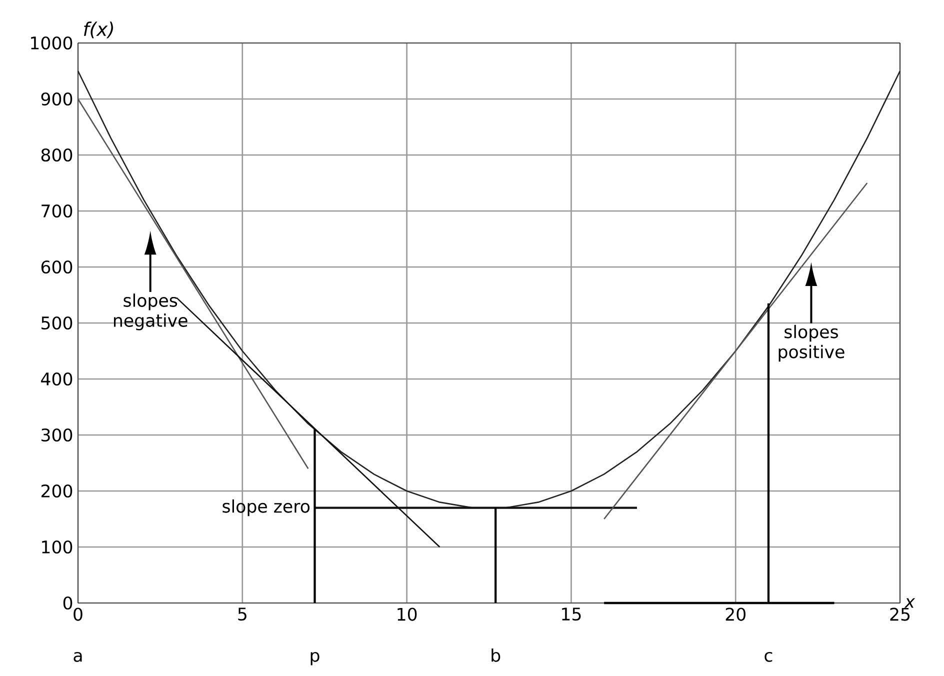  Describe the element at coordinates (571, 614) in the screenshot. I see `x-tick-label: 15` at that location.